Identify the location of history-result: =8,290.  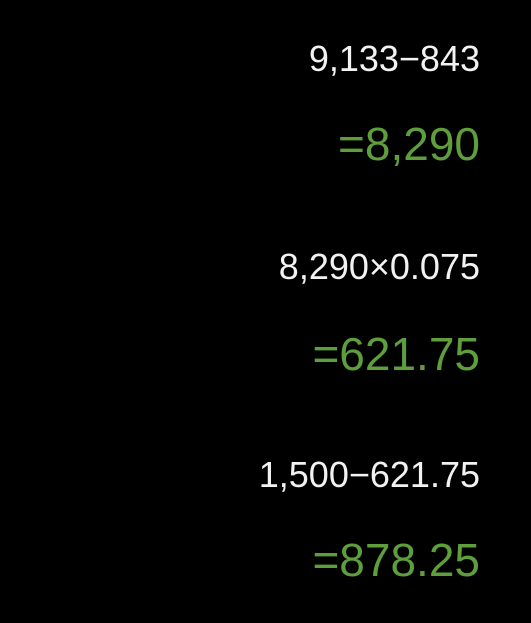
(240, 144).